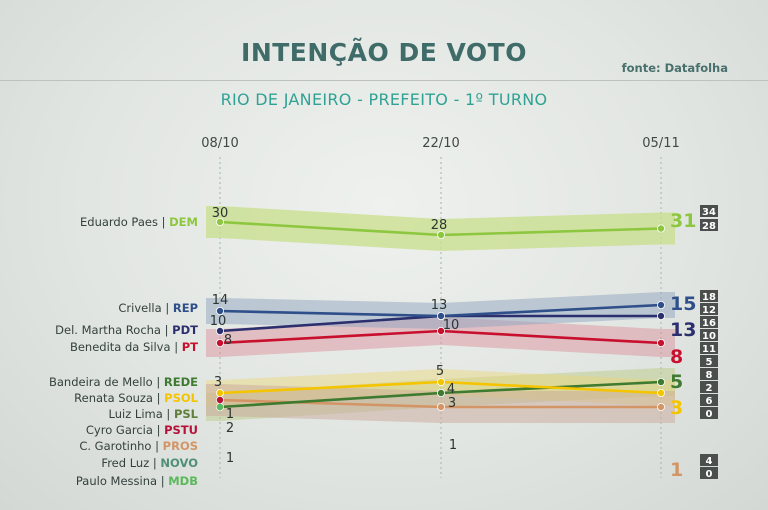  I want to click on x-tick-label: 22/10, so click(440, 143).